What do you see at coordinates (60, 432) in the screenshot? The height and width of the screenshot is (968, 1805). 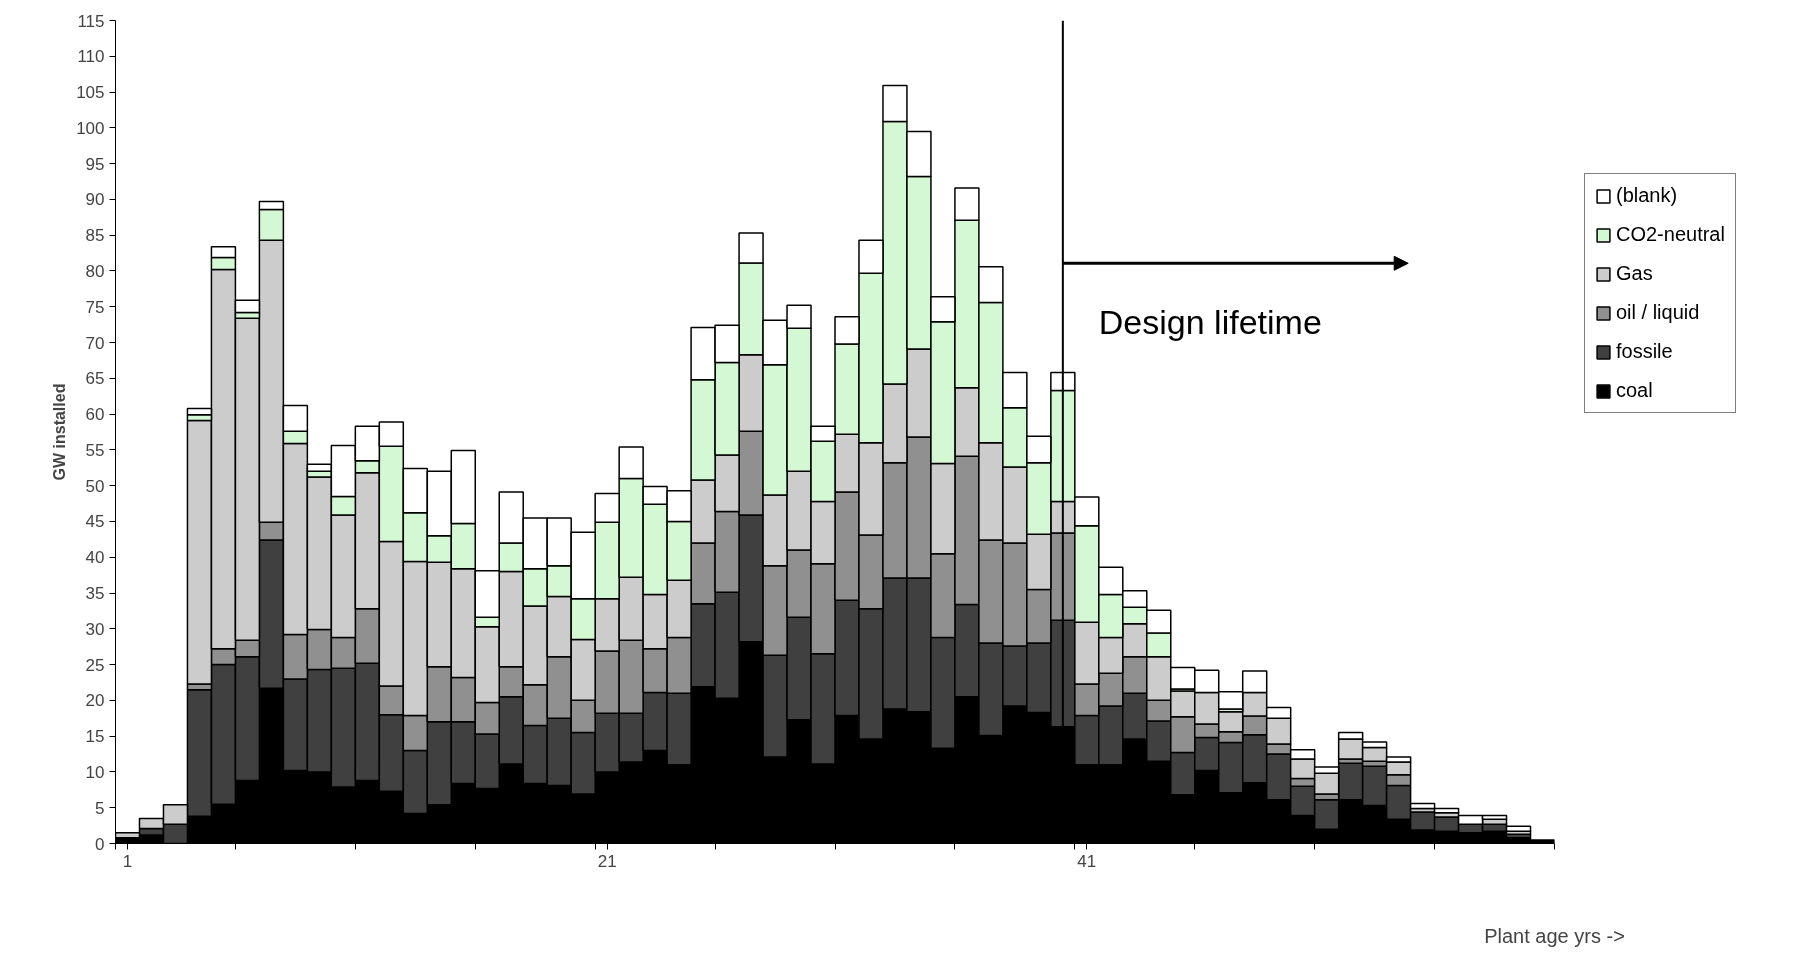 I see `y-axis-title: GW installed` at bounding box center [60, 432].